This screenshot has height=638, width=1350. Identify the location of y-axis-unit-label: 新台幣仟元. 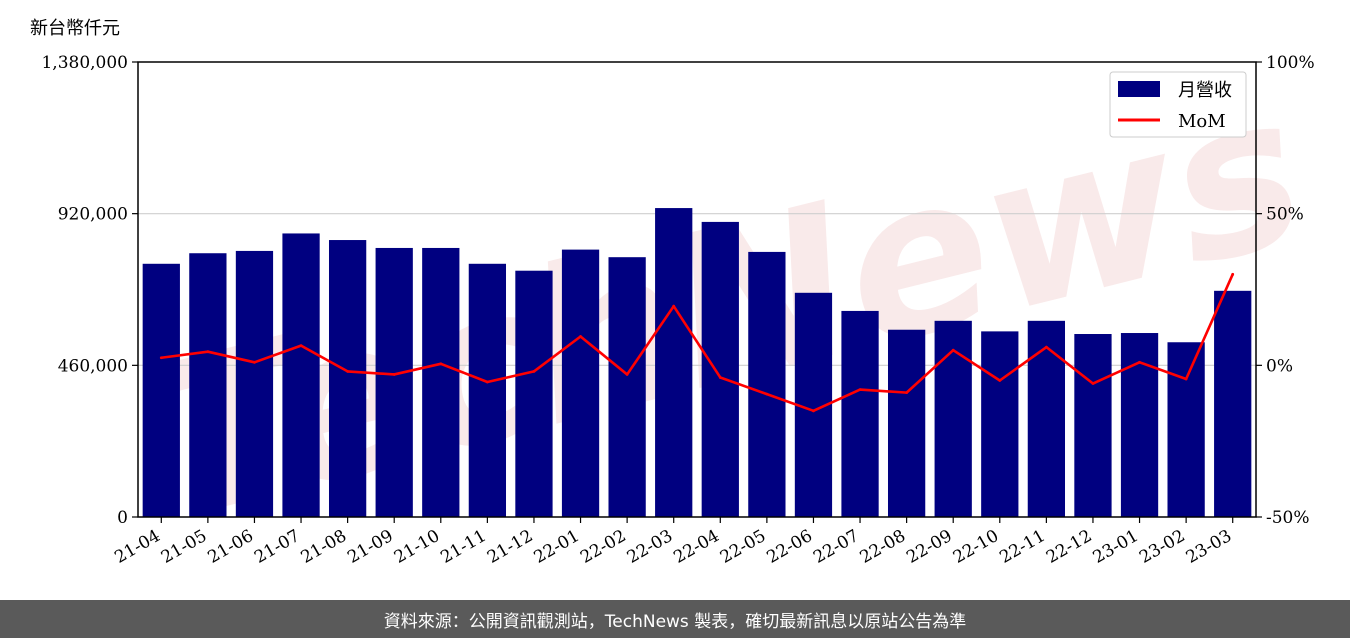
(75, 28).